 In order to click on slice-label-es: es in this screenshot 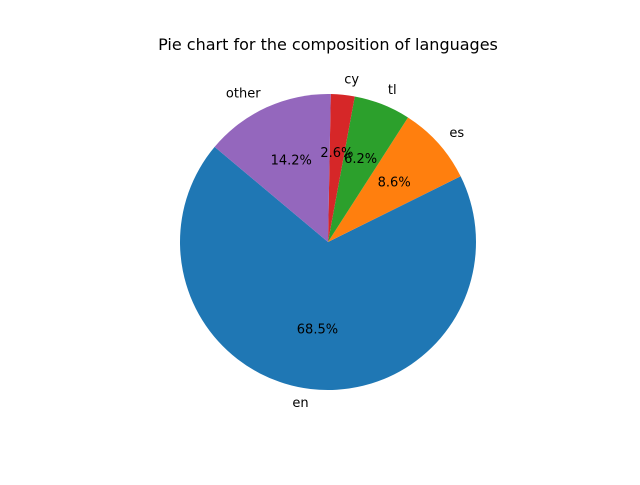, I will do `click(456, 133)`.